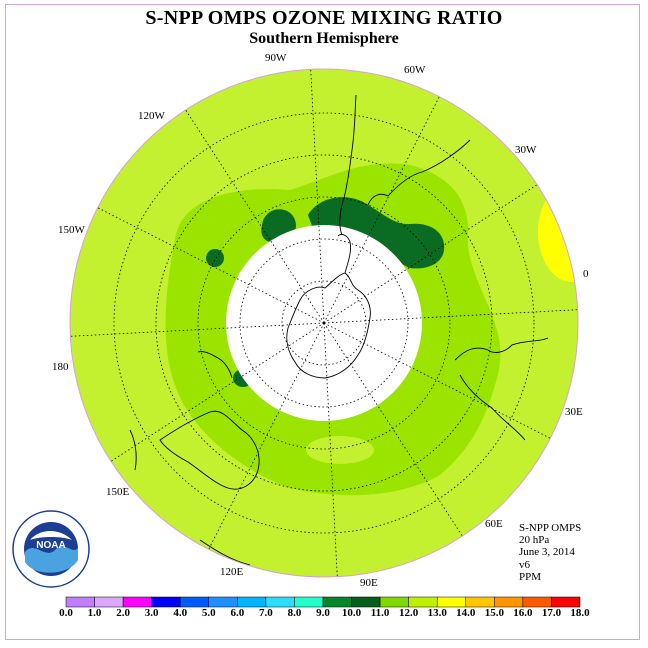  What do you see at coordinates (501, 349) in the screenshot?
I see `africa-coast` at bounding box center [501, 349].